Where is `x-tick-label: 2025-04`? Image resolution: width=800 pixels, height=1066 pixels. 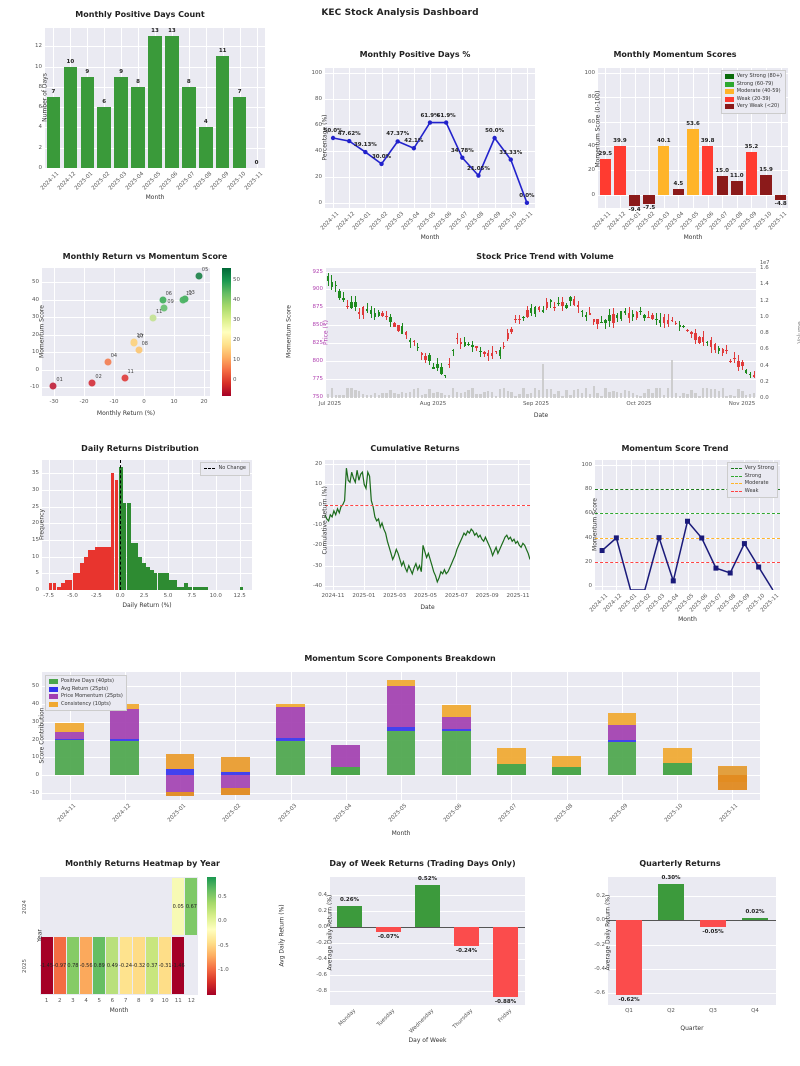
x-tick-label: 2025-04 is located at coordinates (343, 813).